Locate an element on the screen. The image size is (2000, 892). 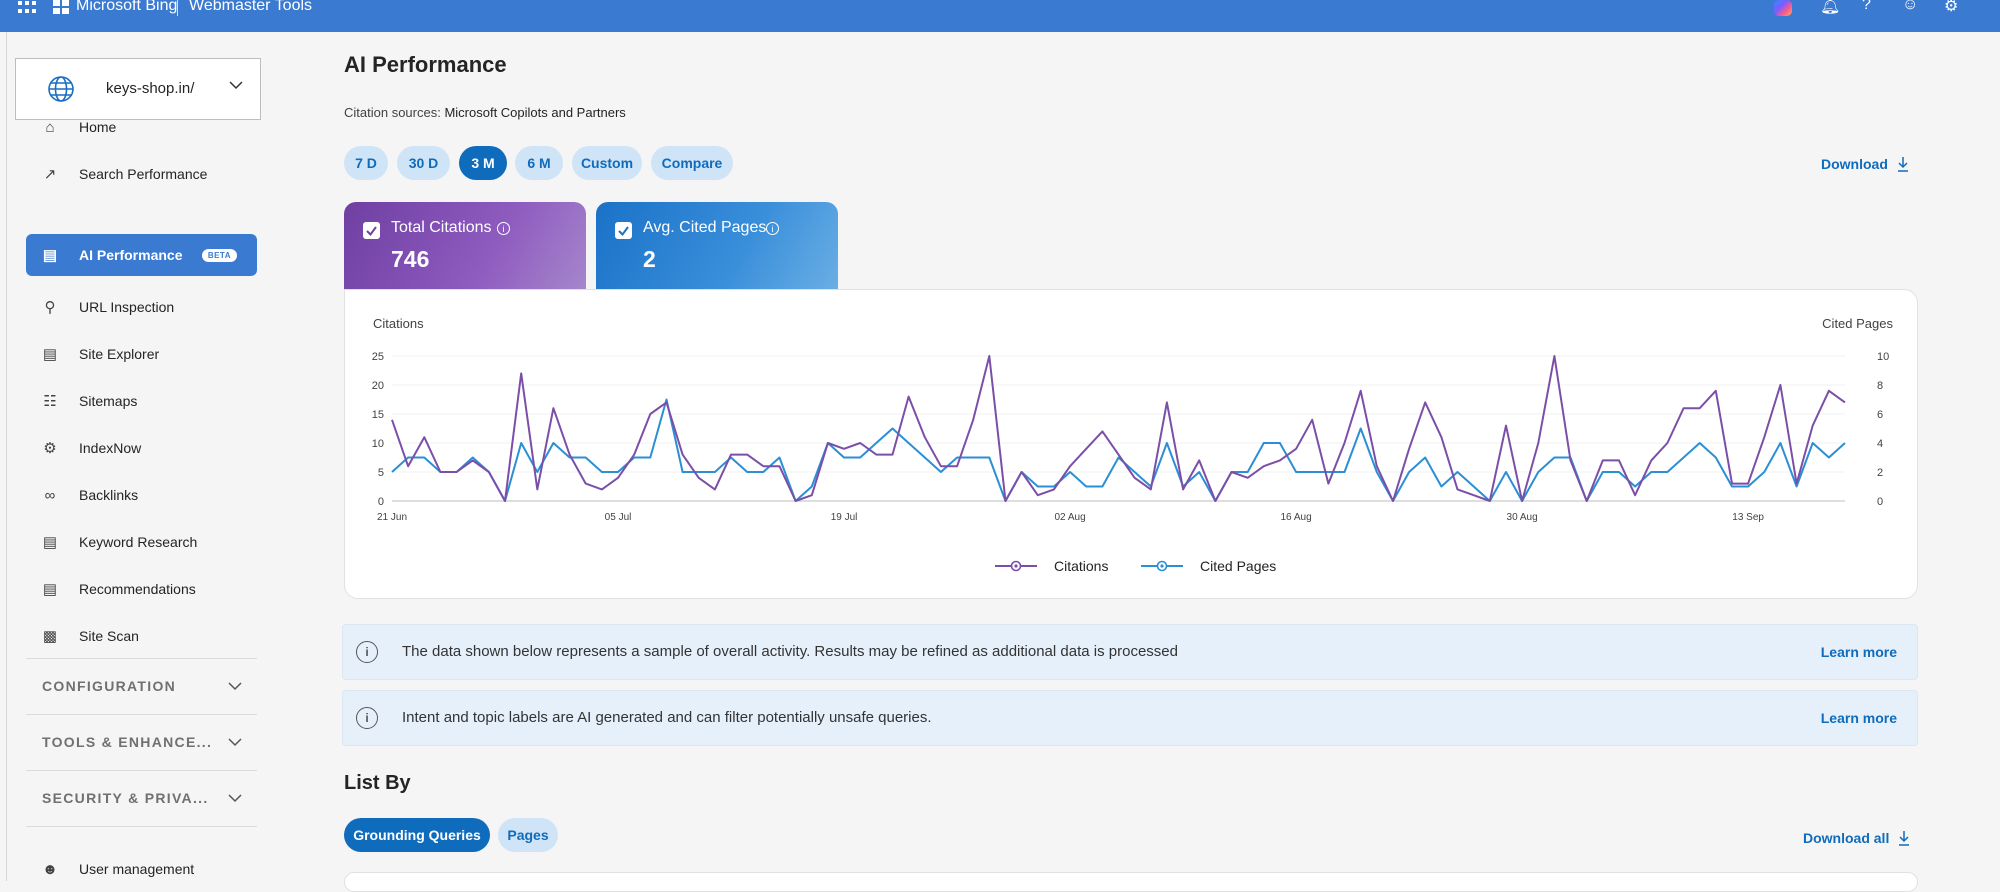
site-selector: keys-shop.in/ is located at coordinates (138, 89).